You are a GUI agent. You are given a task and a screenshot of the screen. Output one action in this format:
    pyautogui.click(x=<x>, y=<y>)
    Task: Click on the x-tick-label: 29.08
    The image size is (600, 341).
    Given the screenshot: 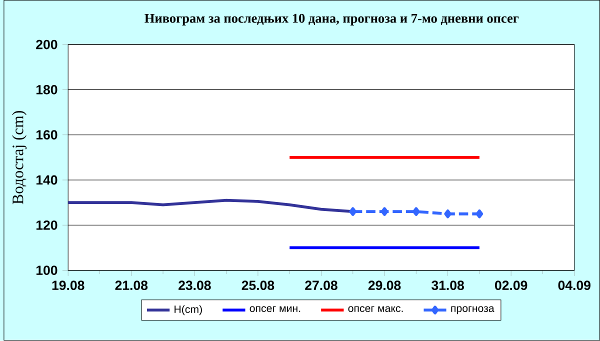 What is the action you would take?
    pyautogui.click(x=384, y=285)
    